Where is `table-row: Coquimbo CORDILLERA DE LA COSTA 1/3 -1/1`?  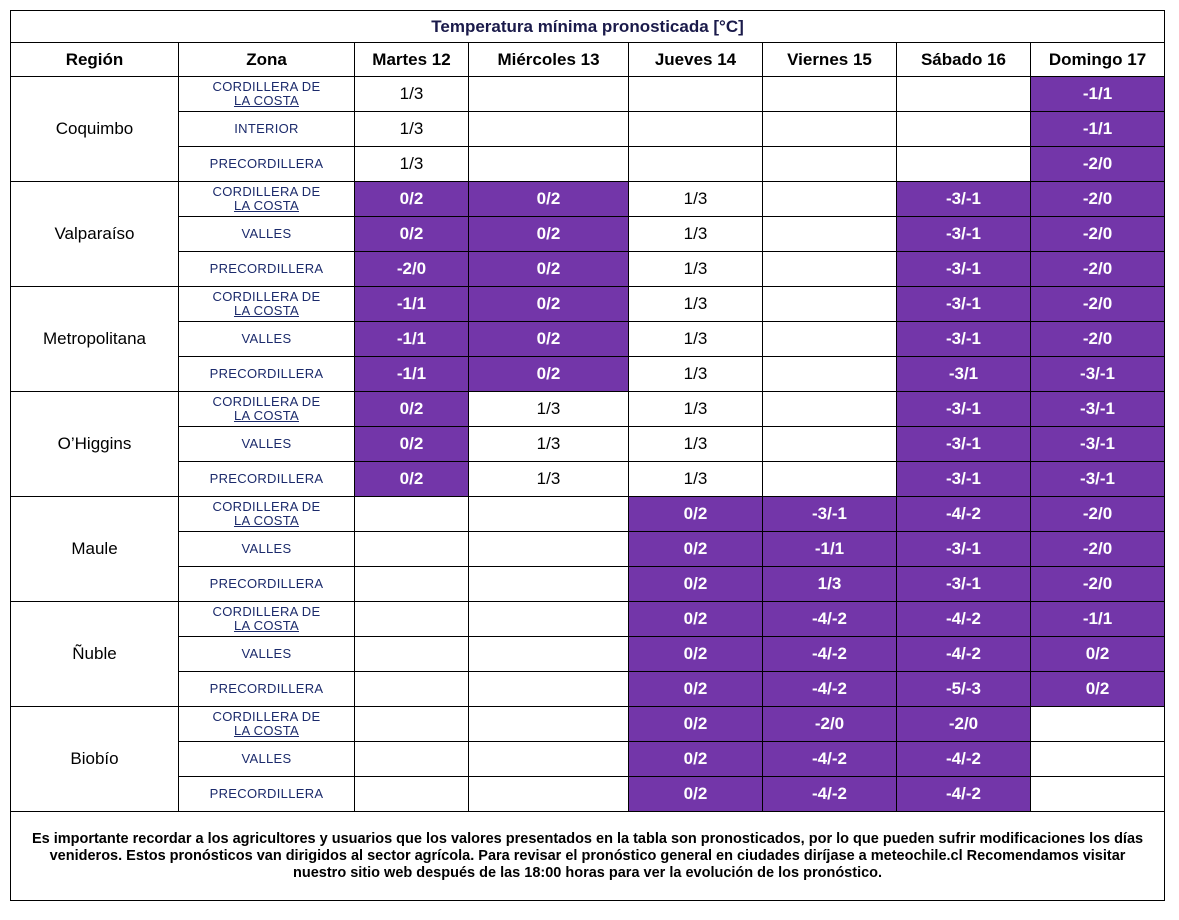 table-row: Coquimbo CORDILLERA DE LA COSTA 1/3 -1/1 is located at coordinates (588, 129).